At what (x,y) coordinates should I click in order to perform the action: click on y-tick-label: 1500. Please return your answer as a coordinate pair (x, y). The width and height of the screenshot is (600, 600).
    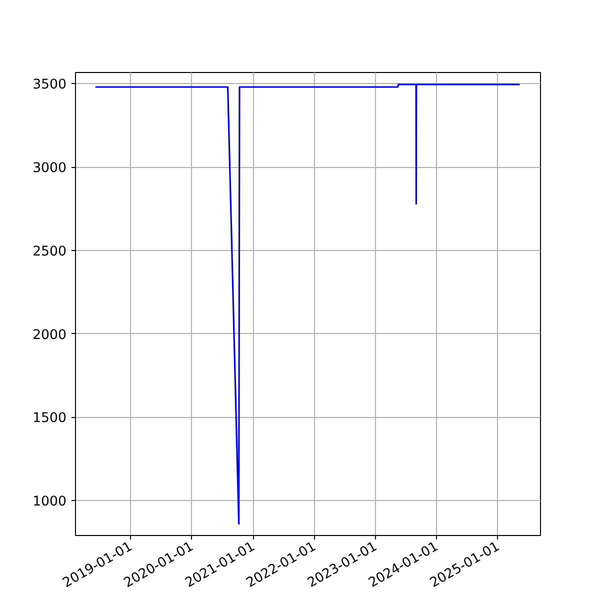
    Looking at the image, I should click on (49, 418).